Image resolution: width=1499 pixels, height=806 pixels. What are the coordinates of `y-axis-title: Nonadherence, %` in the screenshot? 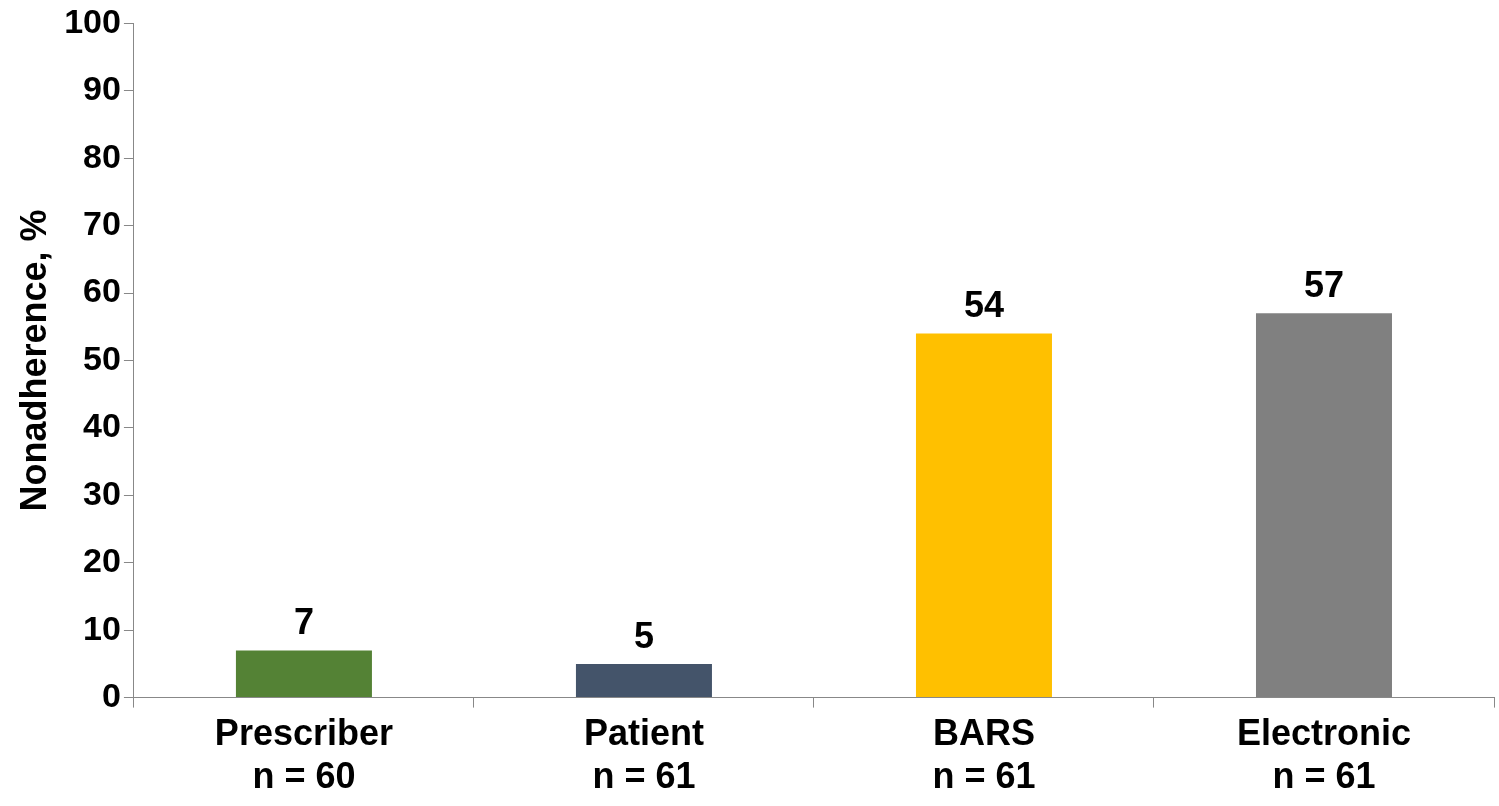 It's located at (33, 360).